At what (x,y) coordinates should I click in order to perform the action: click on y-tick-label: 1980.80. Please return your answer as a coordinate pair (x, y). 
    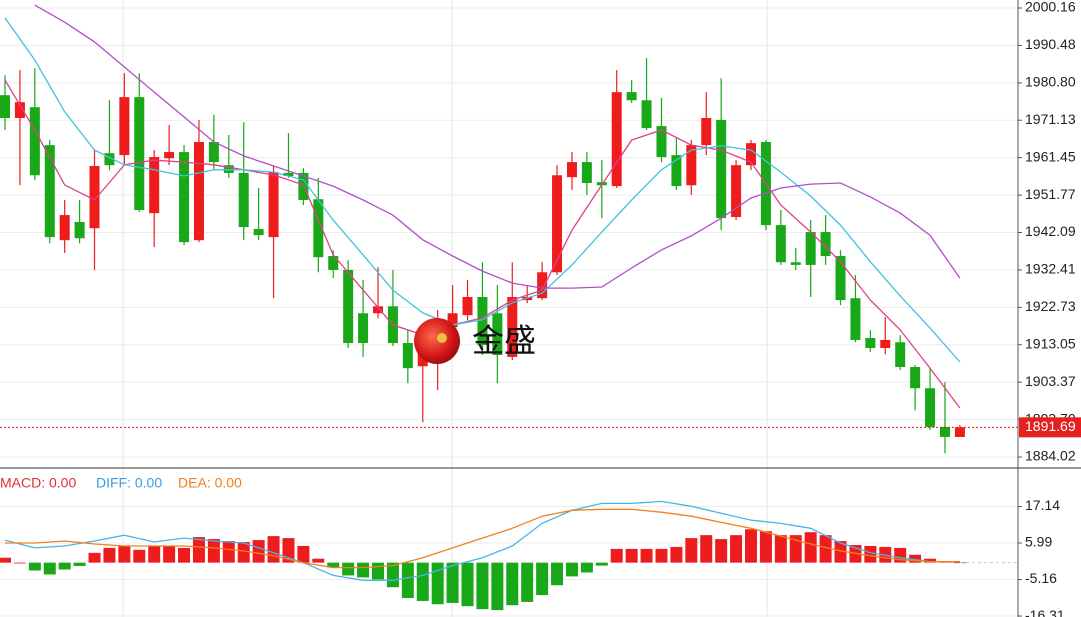
    Looking at the image, I should click on (1050, 82).